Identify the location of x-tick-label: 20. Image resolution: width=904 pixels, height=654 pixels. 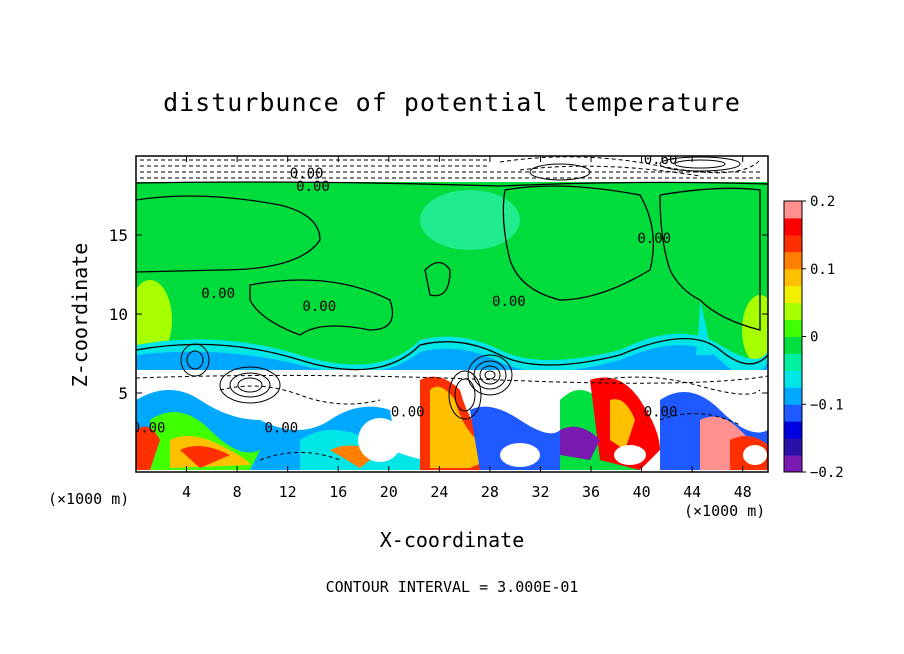
(389, 492).